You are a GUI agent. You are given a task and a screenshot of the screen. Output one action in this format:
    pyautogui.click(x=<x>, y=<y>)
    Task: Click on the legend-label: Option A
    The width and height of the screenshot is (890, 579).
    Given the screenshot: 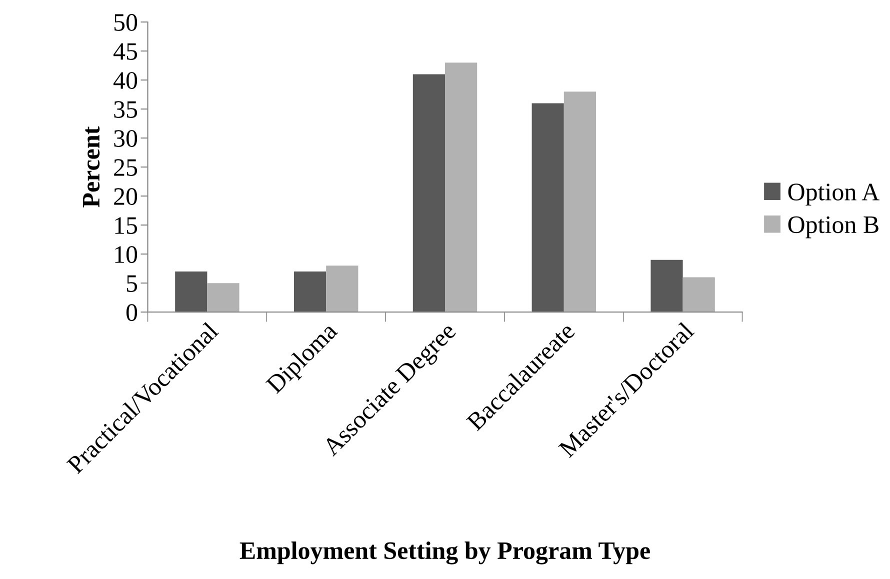 What is the action you would take?
    pyautogui.click(x=834, y=195)
    